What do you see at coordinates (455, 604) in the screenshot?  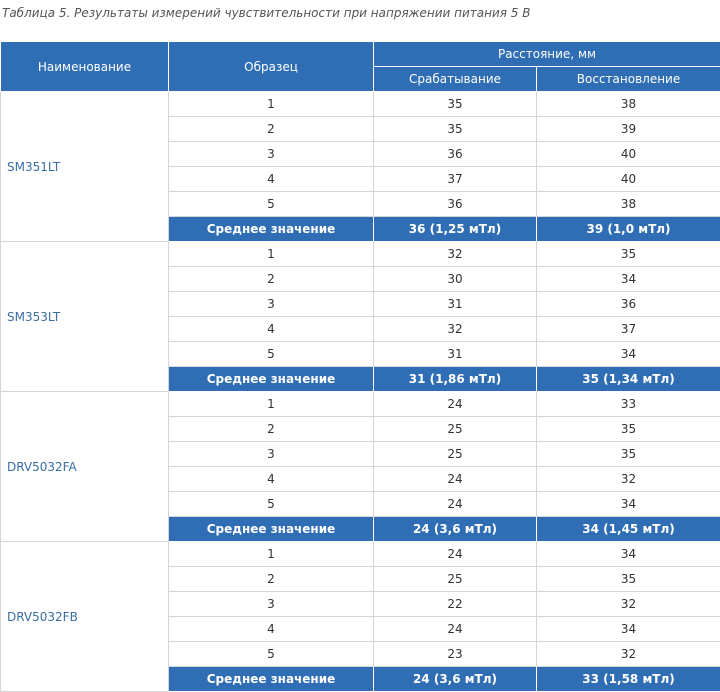 I see `table-cell: 22` at bounding box center [455, 604].